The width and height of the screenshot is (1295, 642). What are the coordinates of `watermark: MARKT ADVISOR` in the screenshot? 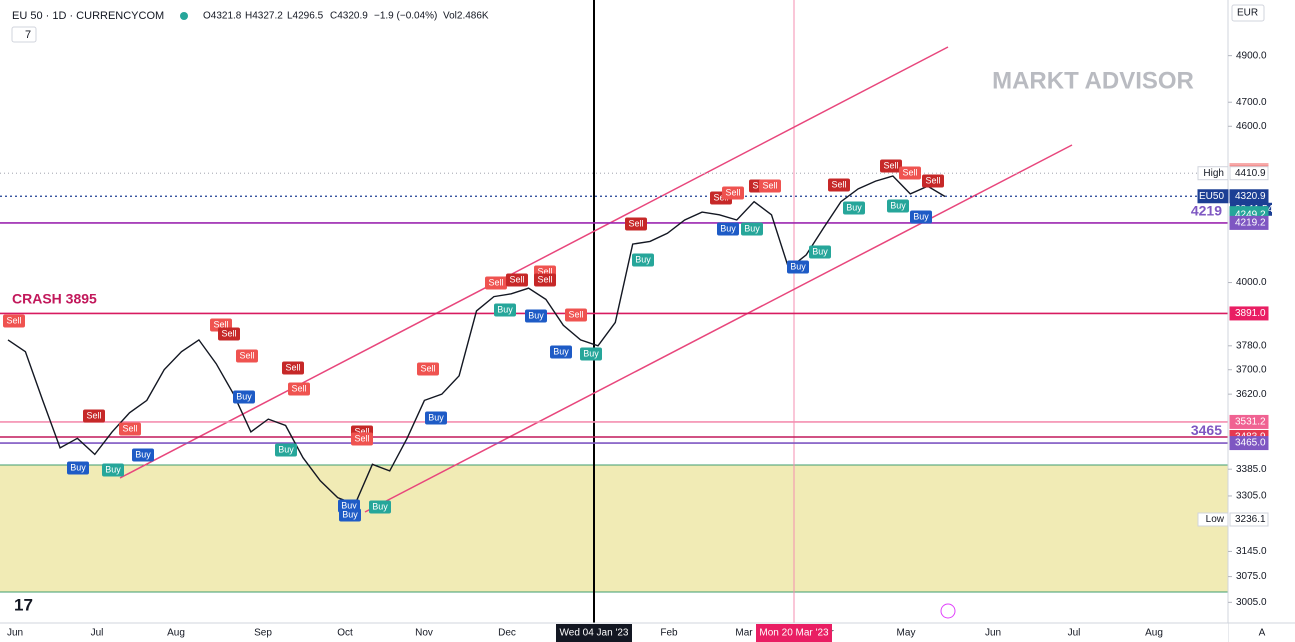 It's located at (1093, 80).